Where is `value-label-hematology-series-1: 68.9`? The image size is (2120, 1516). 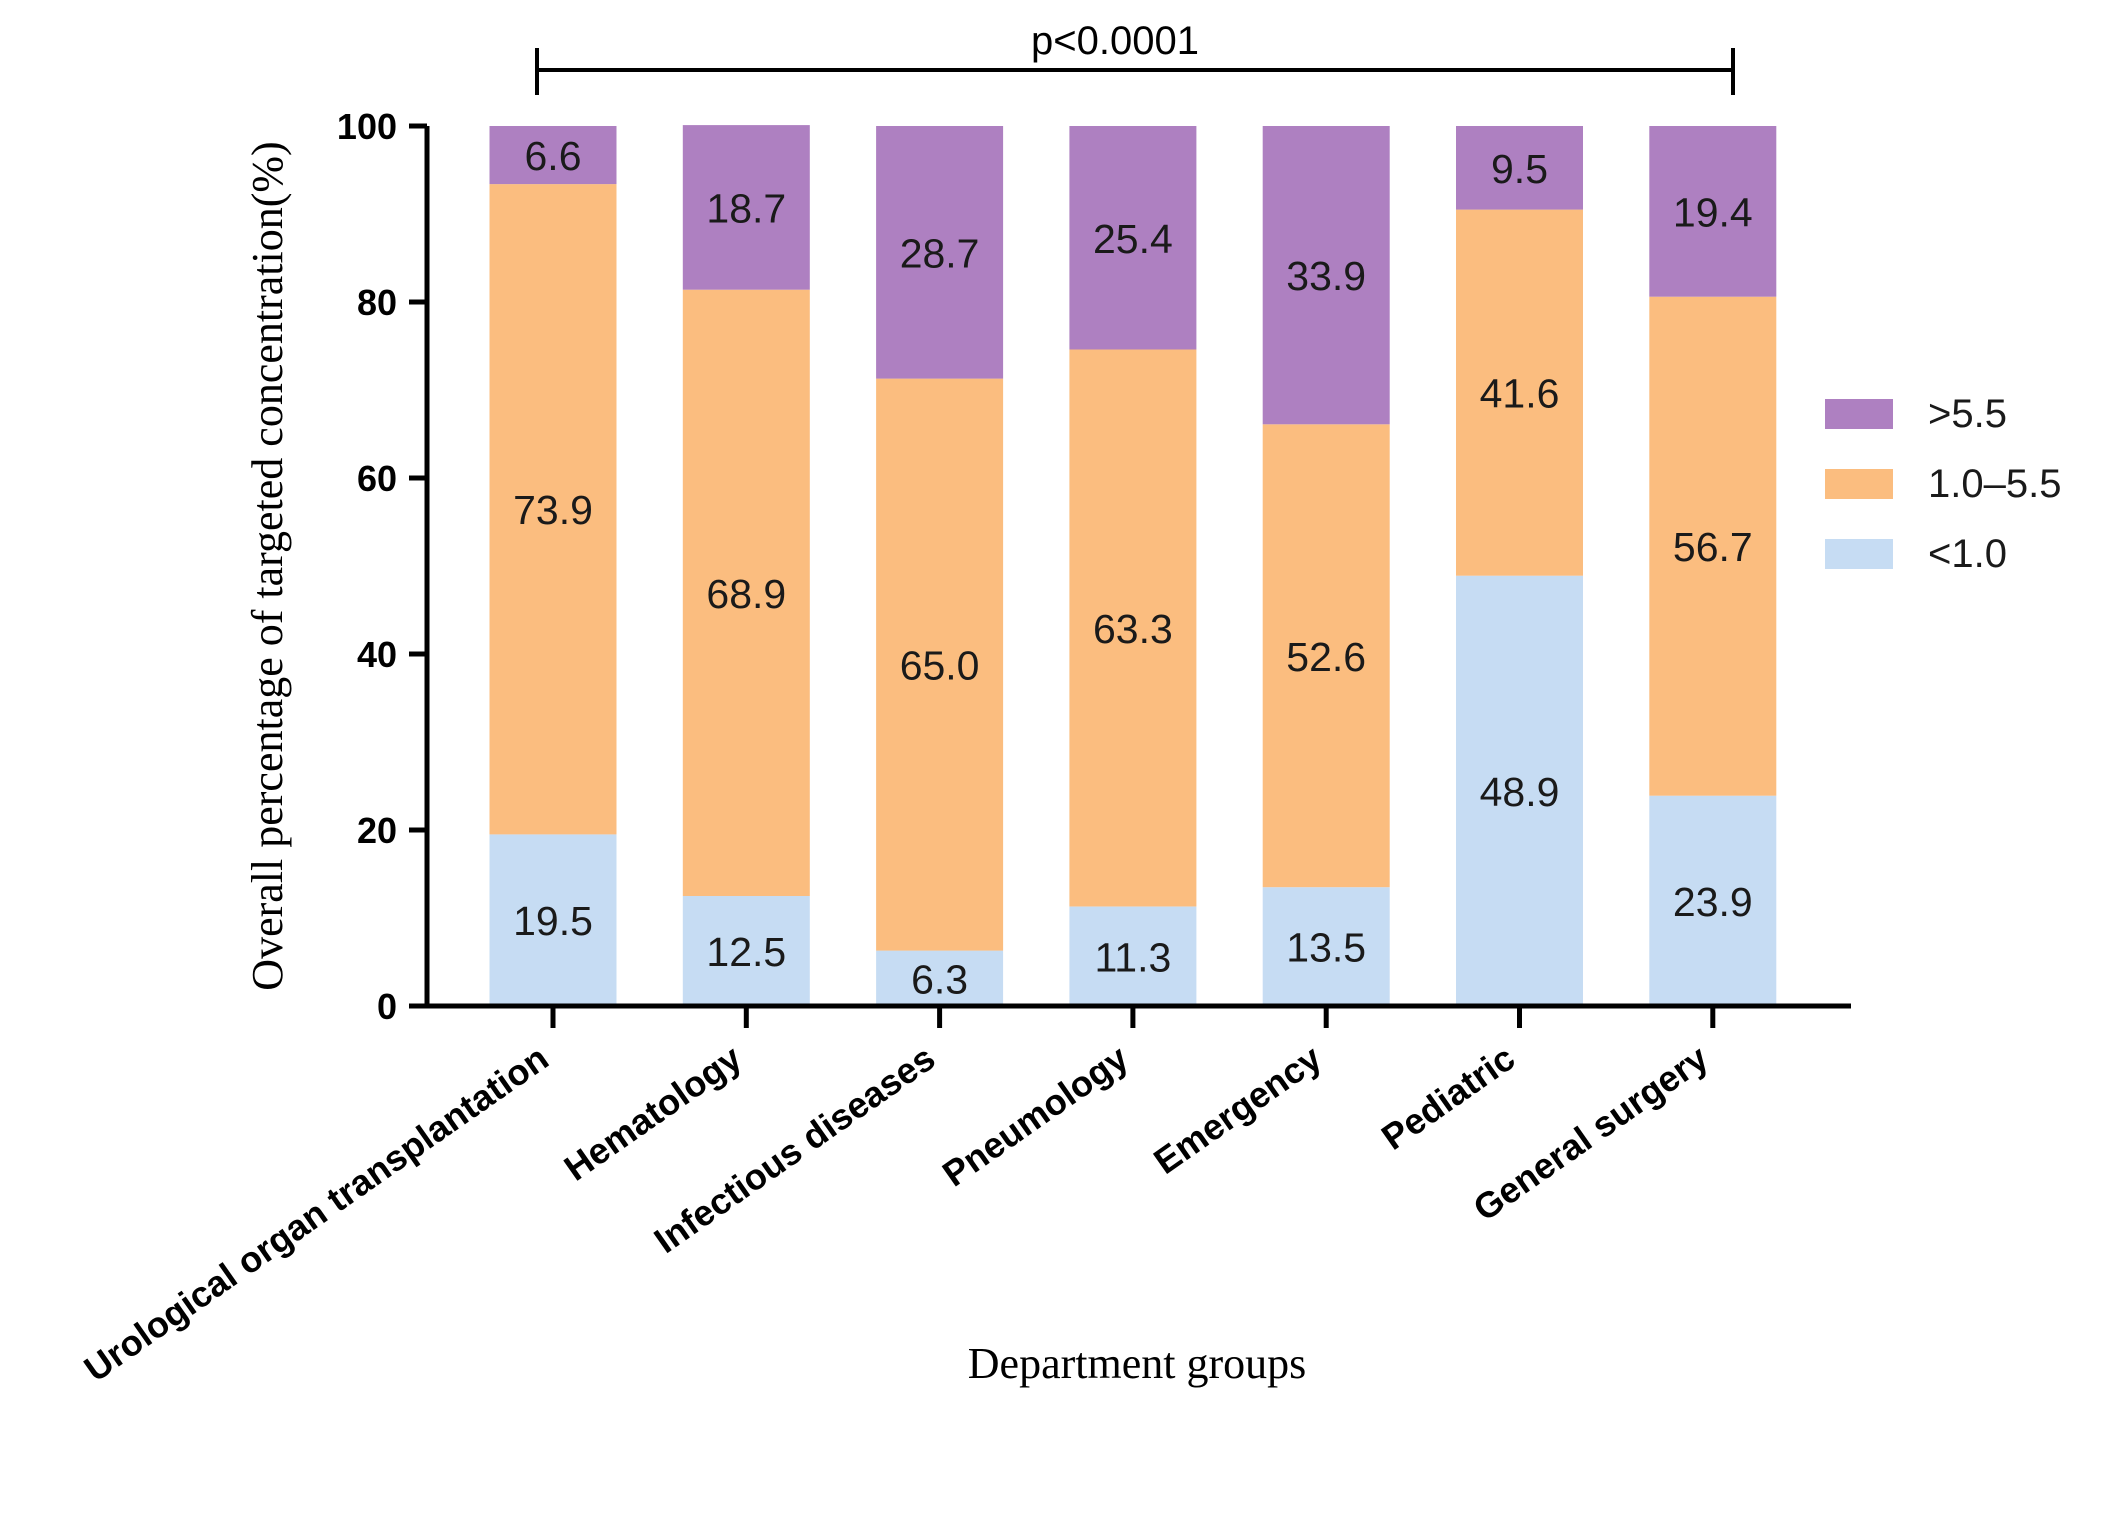
value-label-hematology-series-1: 68.9 is located at coordinates (746, 594).